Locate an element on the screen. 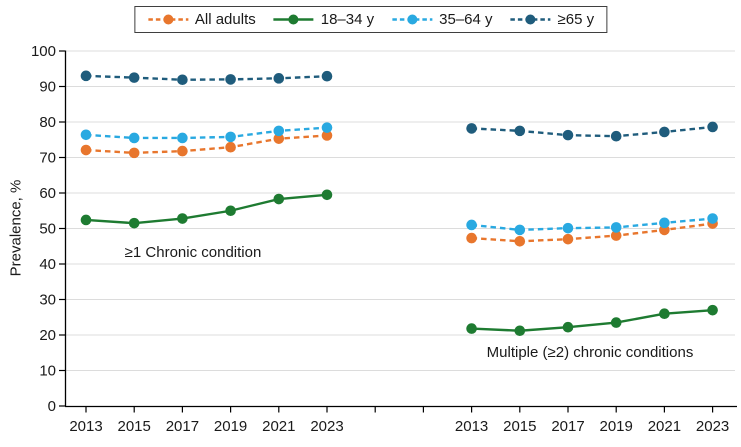 This screenshot has width=741, height=447. chart-legend: All adults 18–34 y 35–64 y ≥65 y is located at coordinates (370, 19).